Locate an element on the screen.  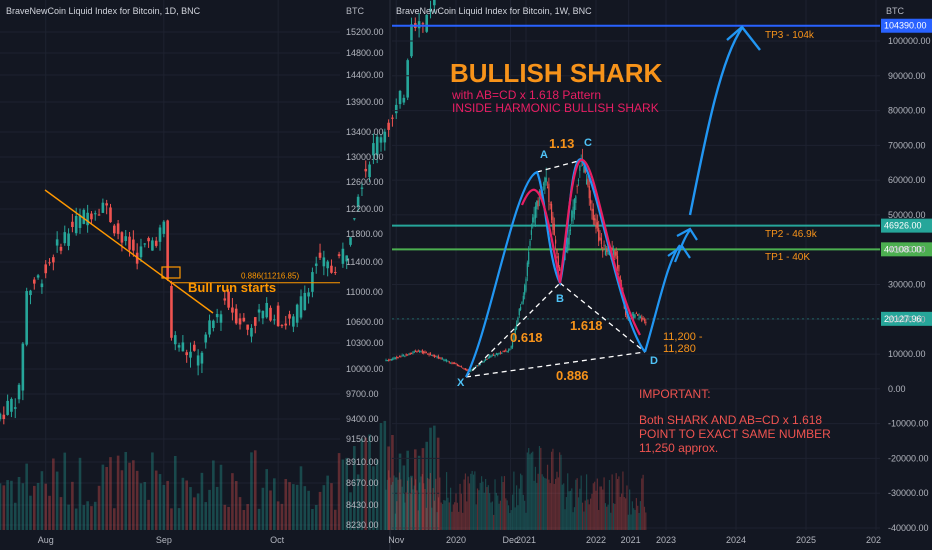
daily-price-tick: 12600.00 is located at coordinates (365, 182).